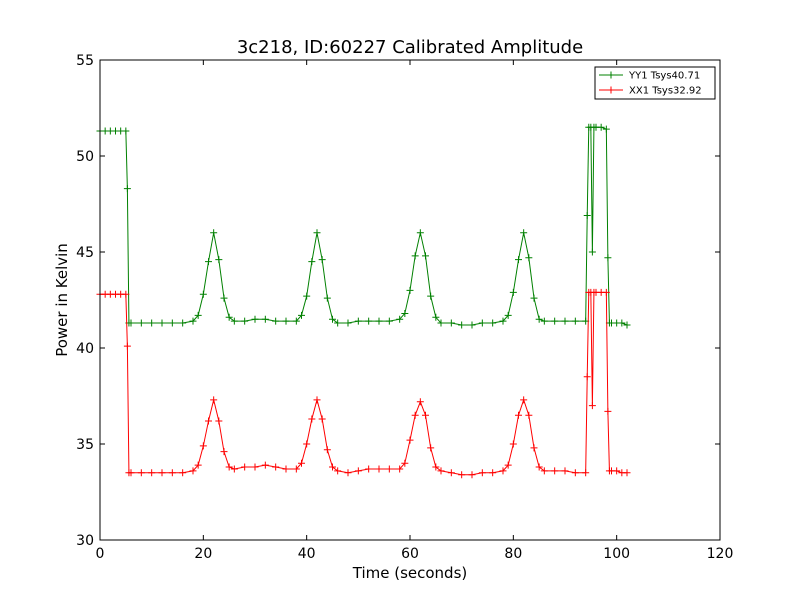 The height and width of the screenshot is (600, 800). What do you see at coordinates (85, 541) in the screenshot?
I see `y-tick-label: 30` at bounding box center [85, 541].